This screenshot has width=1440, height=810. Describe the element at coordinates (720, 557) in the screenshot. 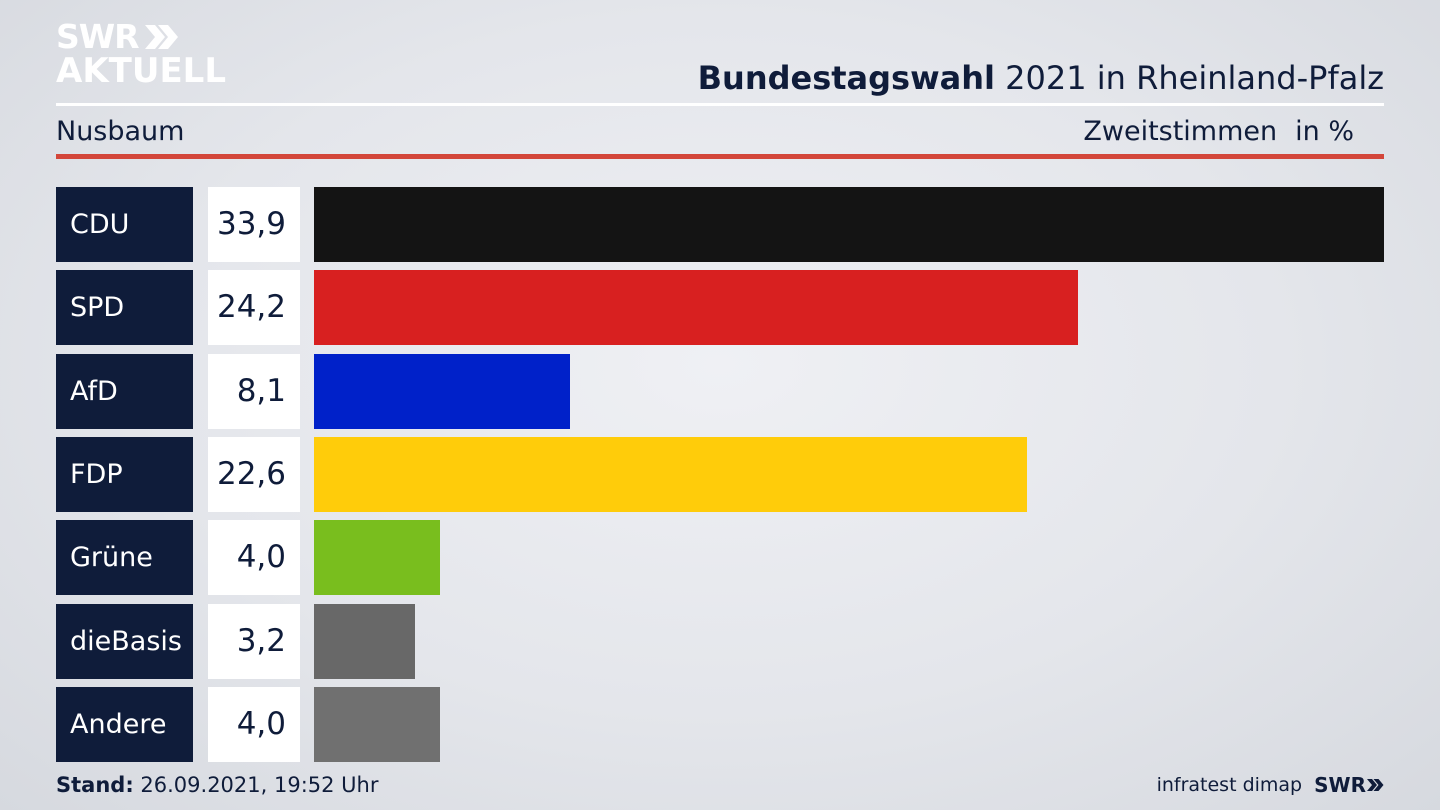

I see `bar-row: Grüne 4,0` at that location.